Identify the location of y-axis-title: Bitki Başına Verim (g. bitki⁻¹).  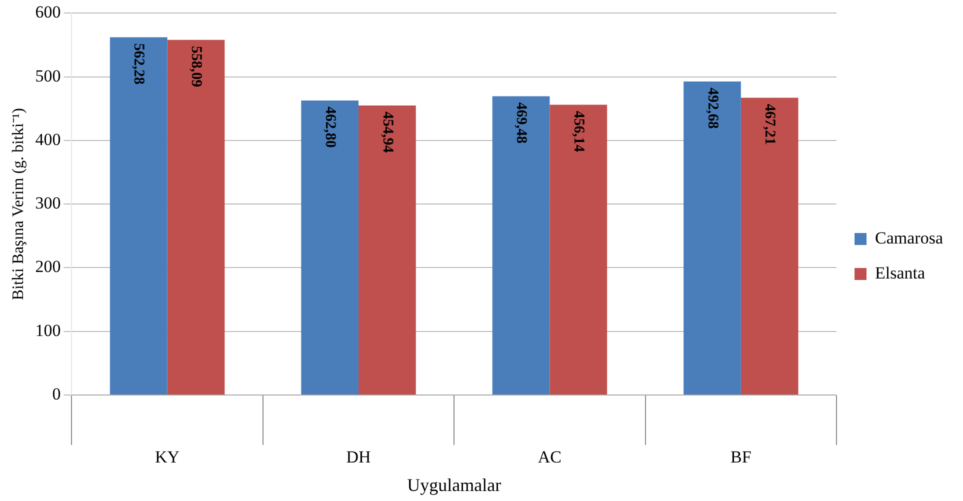
(18, 204).